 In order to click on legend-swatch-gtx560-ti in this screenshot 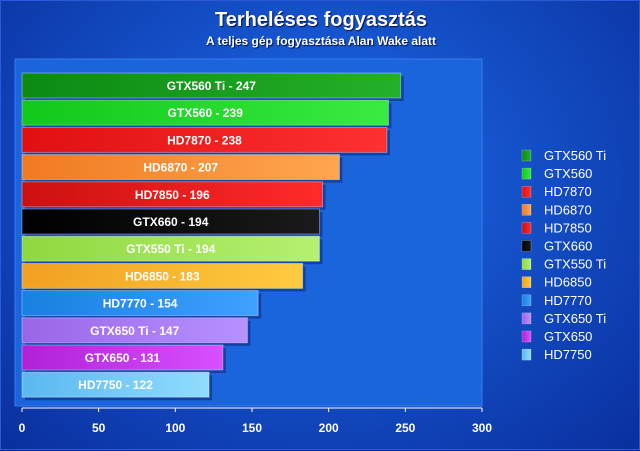, I will do `click(526, 155)`.